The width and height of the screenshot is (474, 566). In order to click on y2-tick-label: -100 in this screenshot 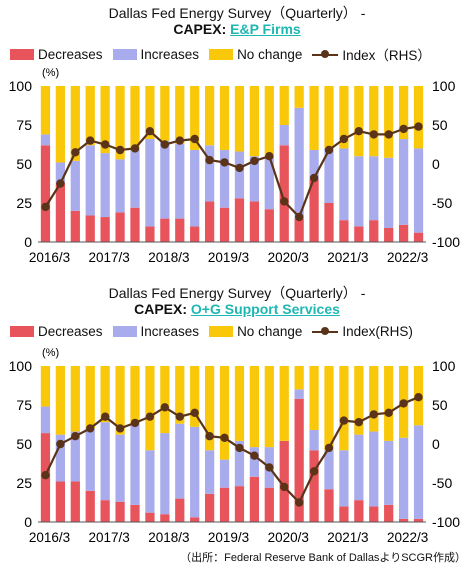, I will do `click(446, 522)`.